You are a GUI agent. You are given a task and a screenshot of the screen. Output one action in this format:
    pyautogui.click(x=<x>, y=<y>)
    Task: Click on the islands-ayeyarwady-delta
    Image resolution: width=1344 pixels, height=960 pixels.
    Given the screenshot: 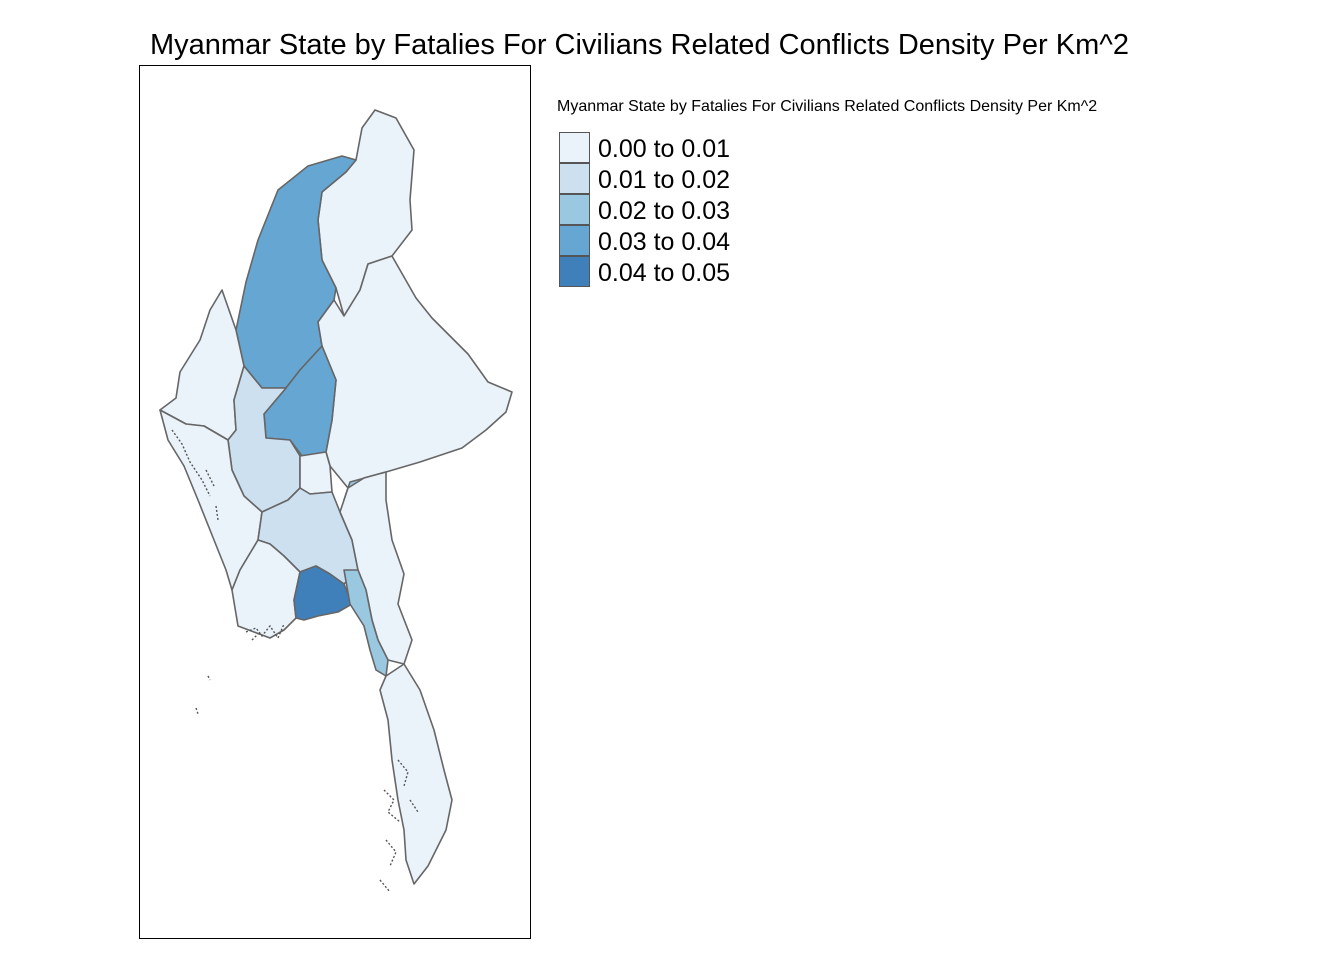 What is the action you would take?
    pyautogui.click(x=265, y=632)
    